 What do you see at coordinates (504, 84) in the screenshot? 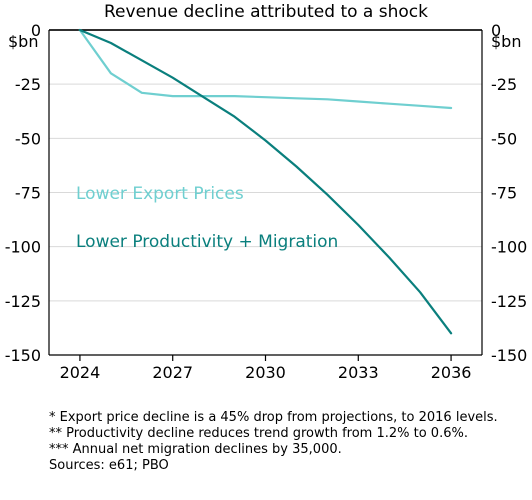
I see `y-tick-label-right: -25` at bounding box center [504, 84].